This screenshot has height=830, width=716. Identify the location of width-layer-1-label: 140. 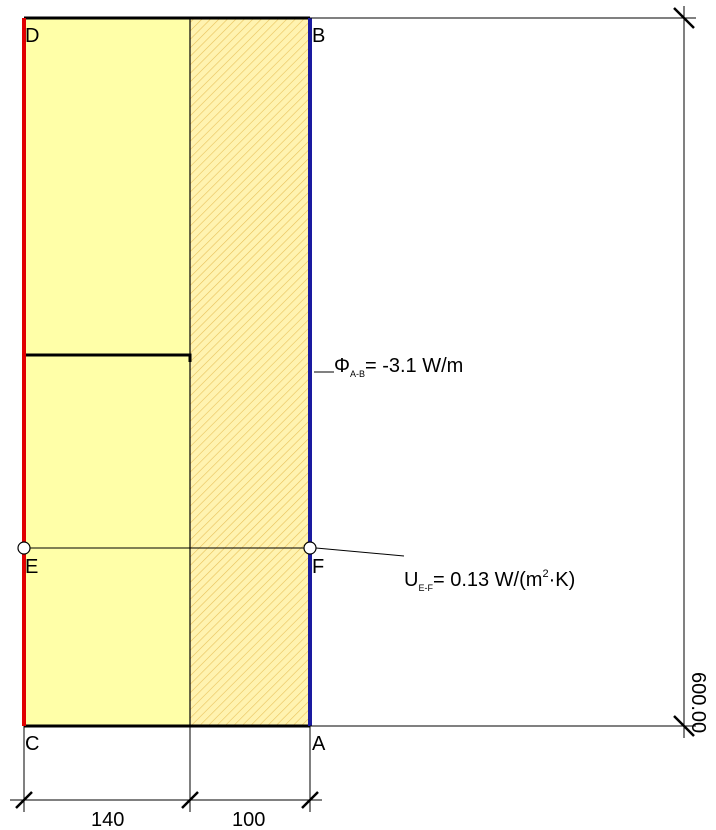
(107, 819).